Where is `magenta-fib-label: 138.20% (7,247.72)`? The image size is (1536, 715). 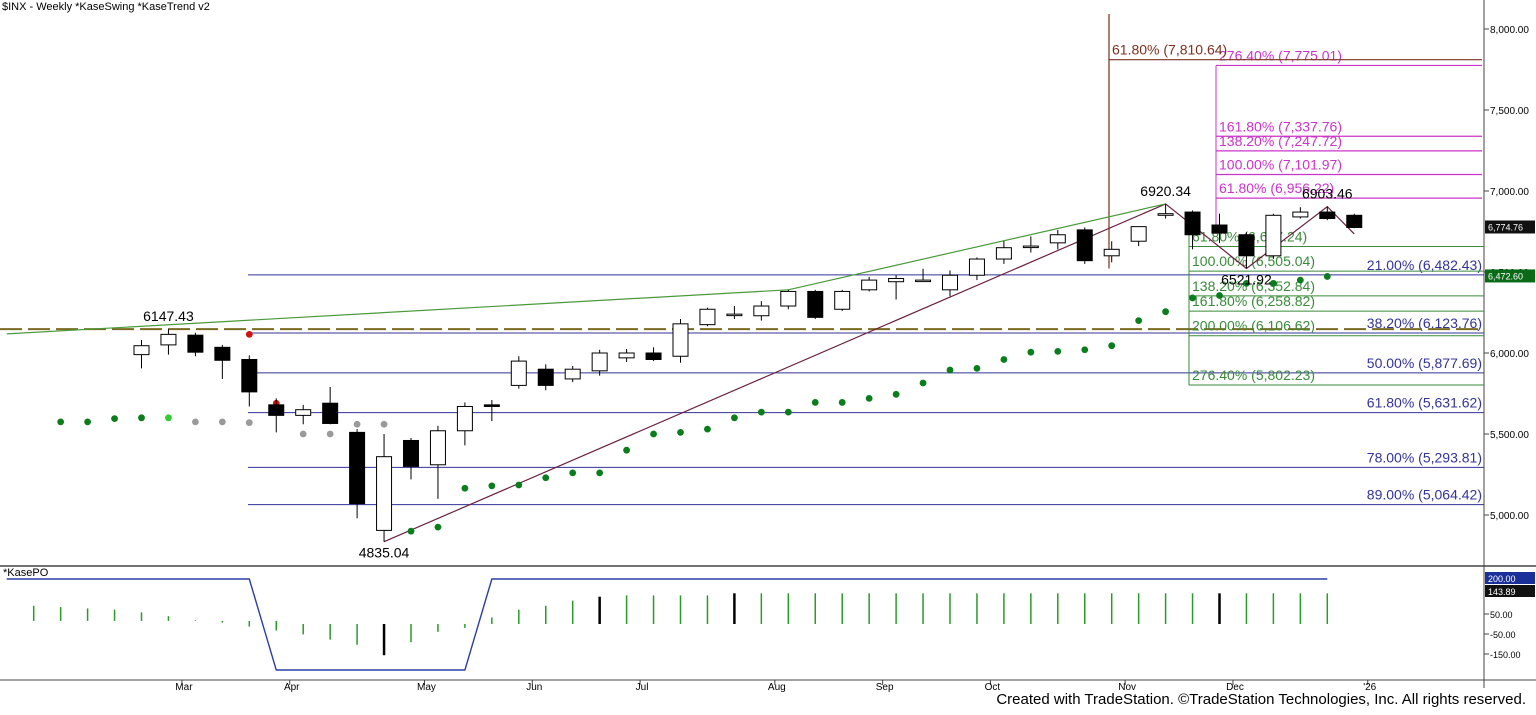 magenta-fib-label: 138.20% (7,247.72) is located at coordinates (1280, 141).